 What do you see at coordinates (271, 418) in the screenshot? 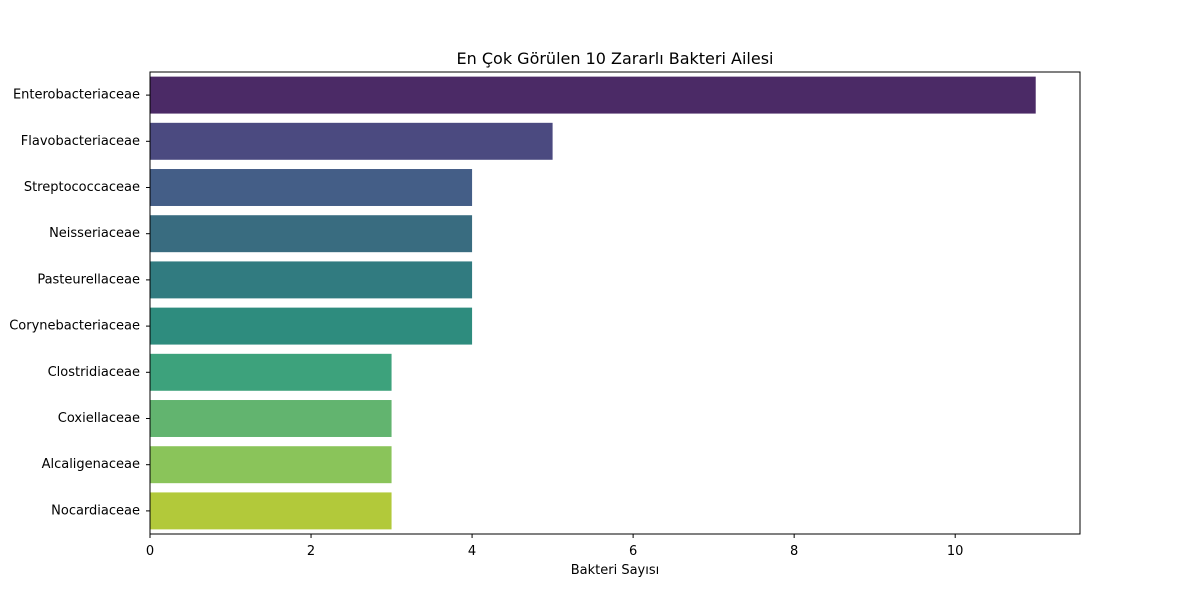
I see `bar-coxiellaceae` at bounding box center [271, 418].